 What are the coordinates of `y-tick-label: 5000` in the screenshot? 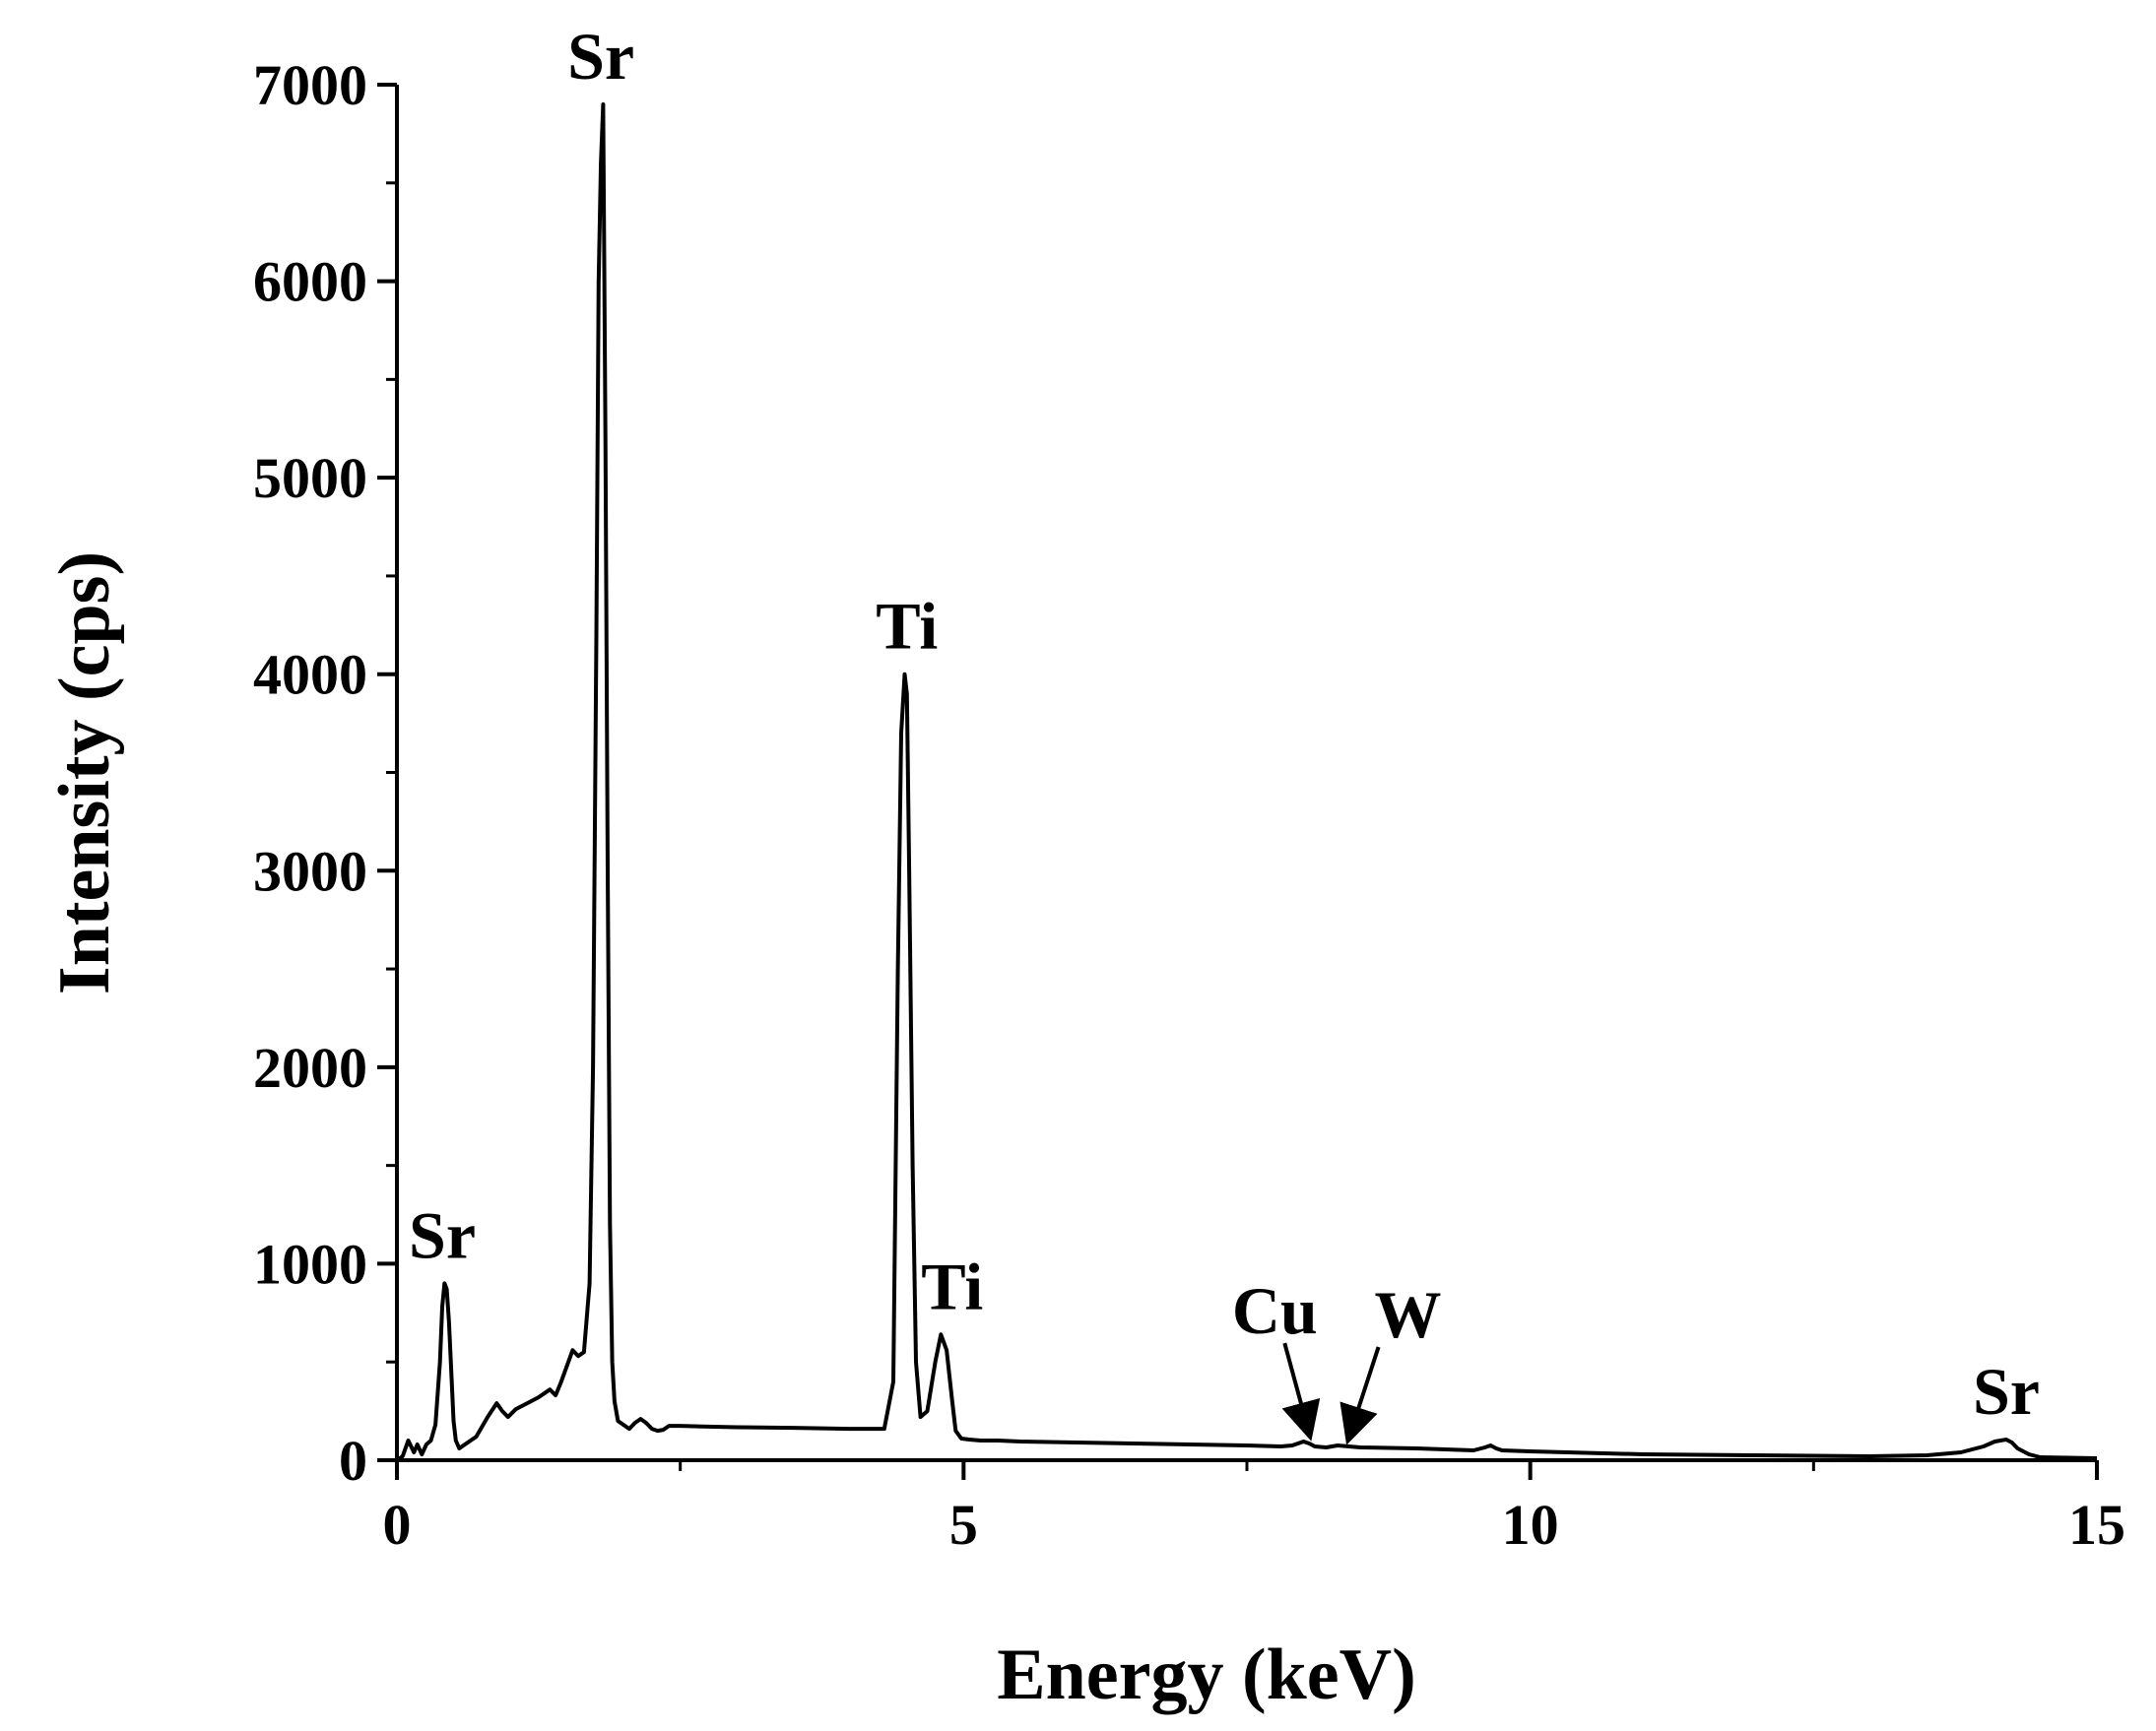 It's located at (310, 478).